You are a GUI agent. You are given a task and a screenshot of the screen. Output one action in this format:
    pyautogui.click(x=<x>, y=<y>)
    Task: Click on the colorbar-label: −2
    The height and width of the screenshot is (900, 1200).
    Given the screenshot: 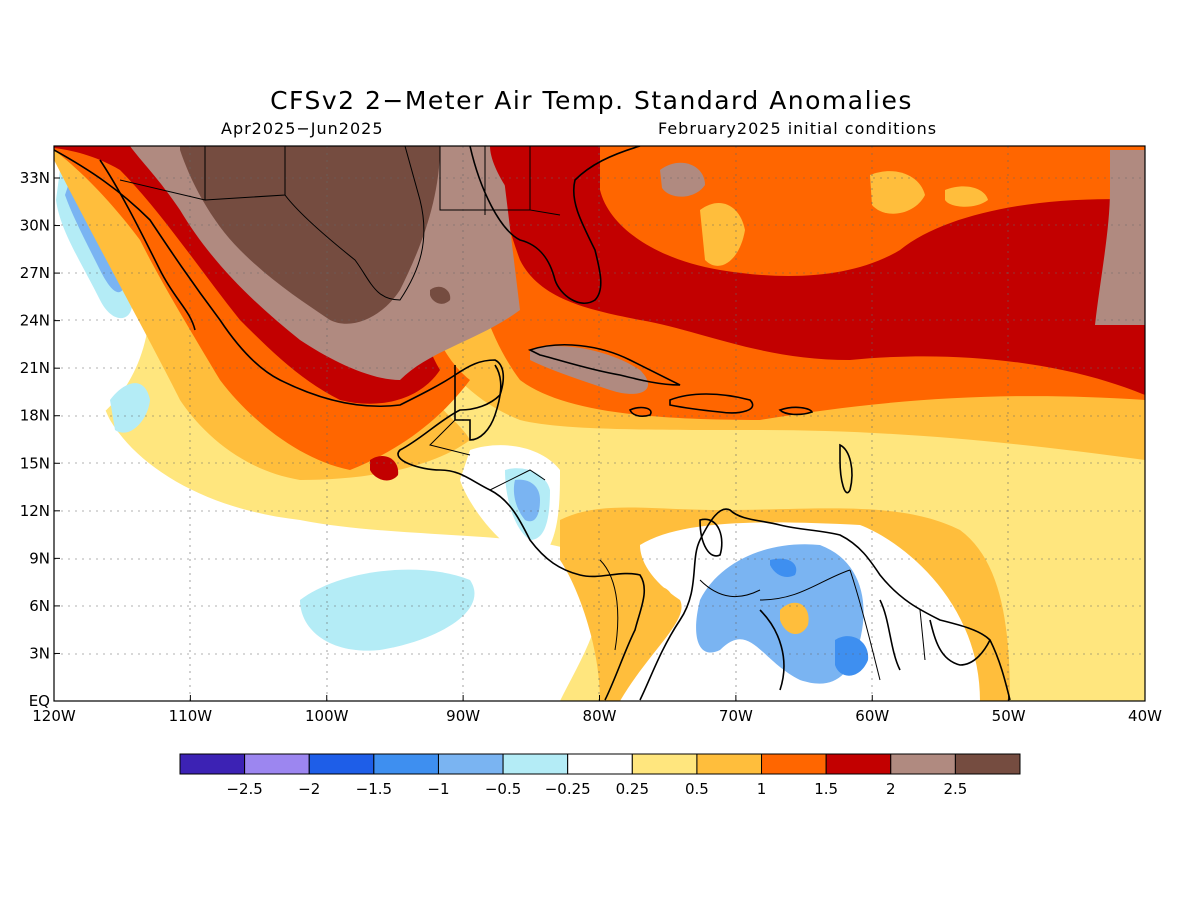 What is the action you would take?
    pyautogui.click(x=309, y=789)
    